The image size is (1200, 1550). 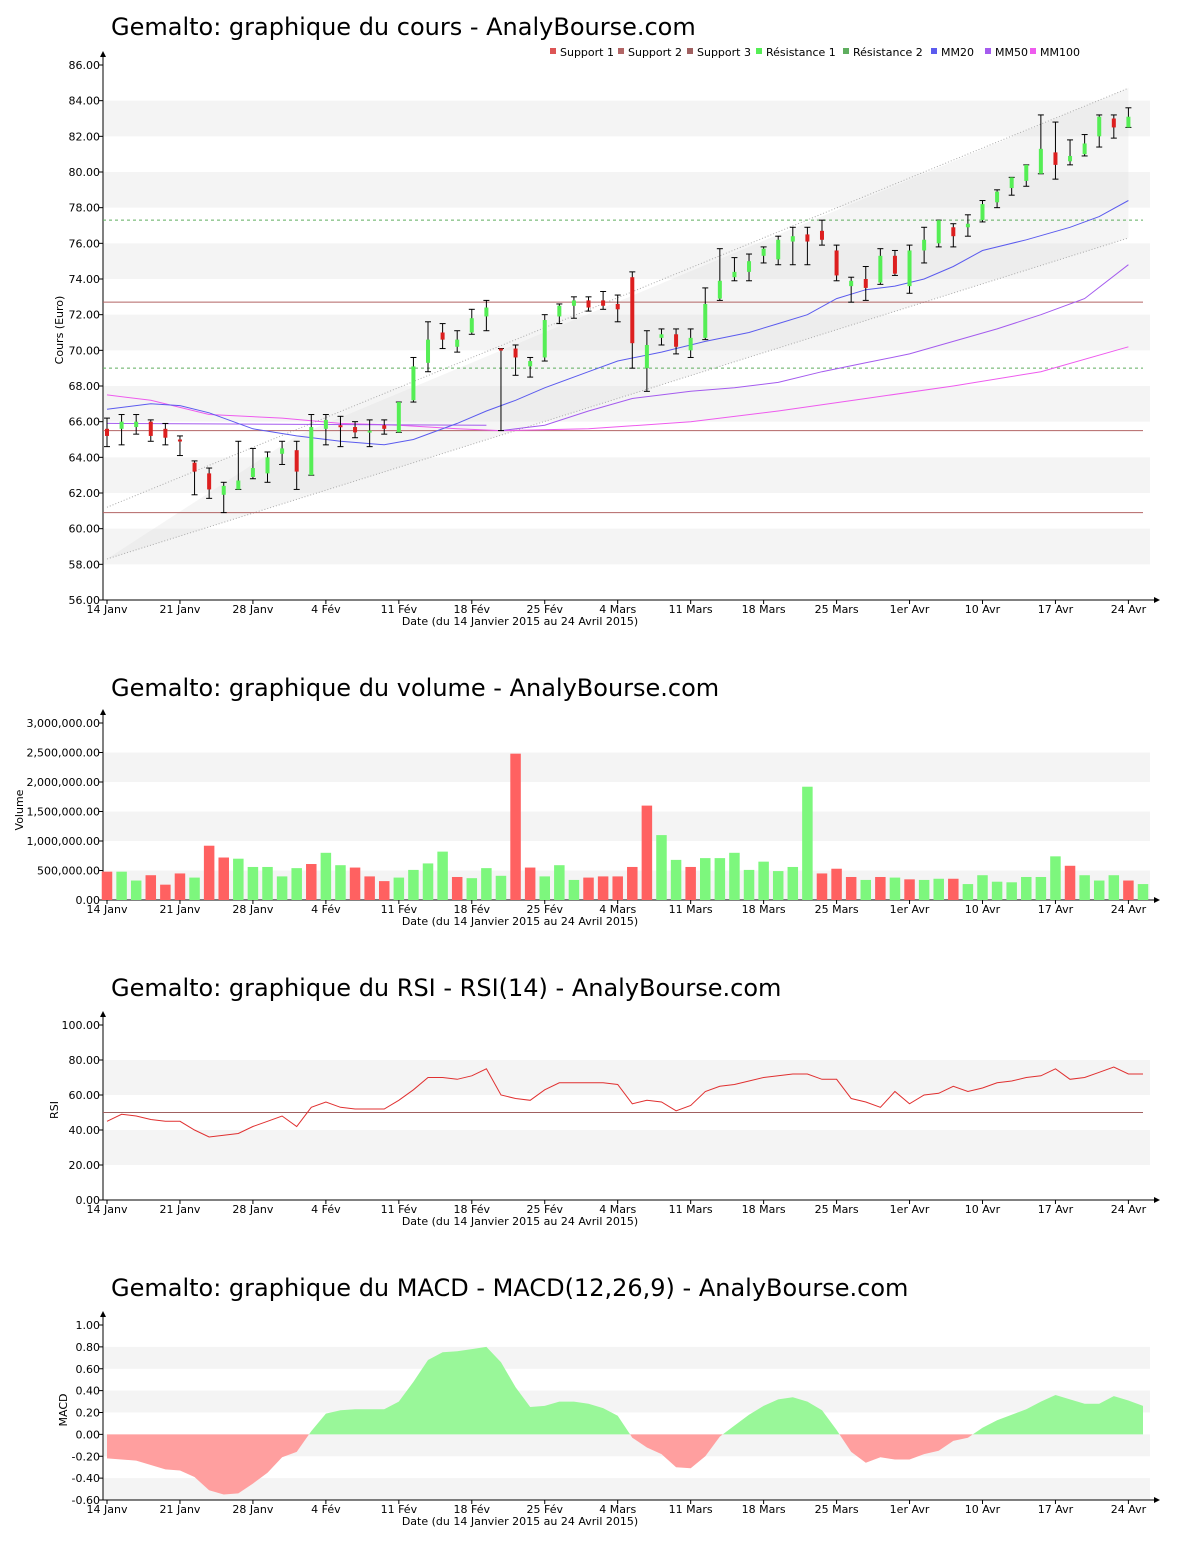 What do you see at coordinates (910, 1509) in the screenshot?
I see `macd-x-tick-label: 1er Avr` at bounding box center [910, 1509].